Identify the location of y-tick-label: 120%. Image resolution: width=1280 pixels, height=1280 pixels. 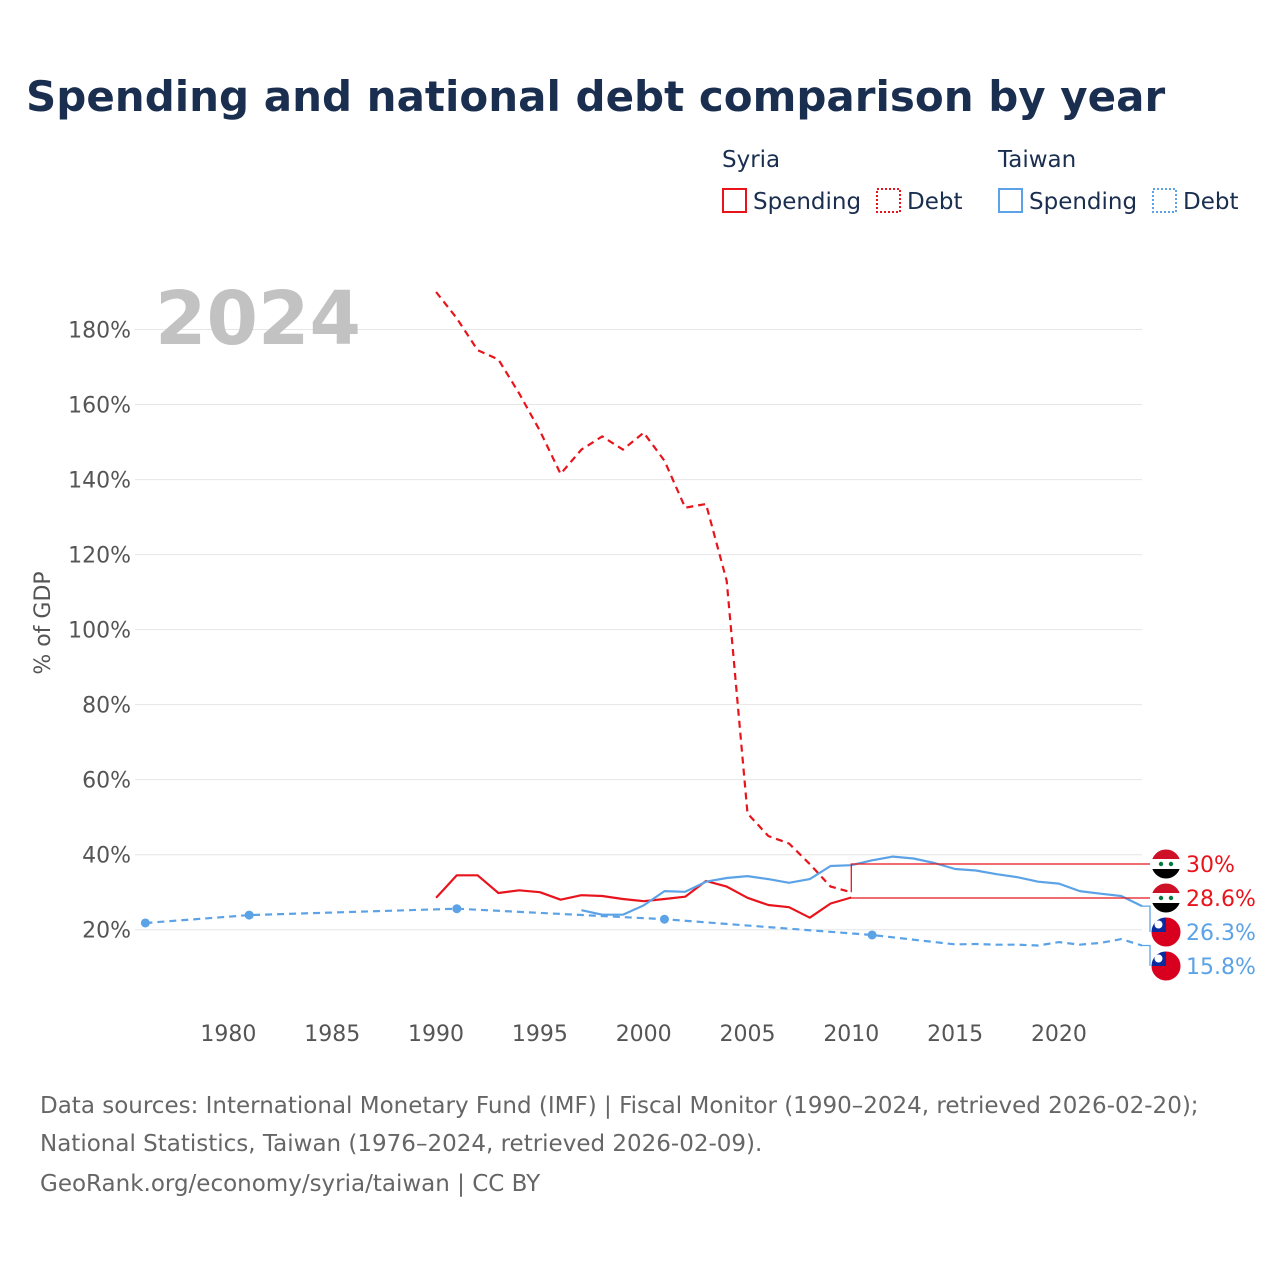
(99, 556).